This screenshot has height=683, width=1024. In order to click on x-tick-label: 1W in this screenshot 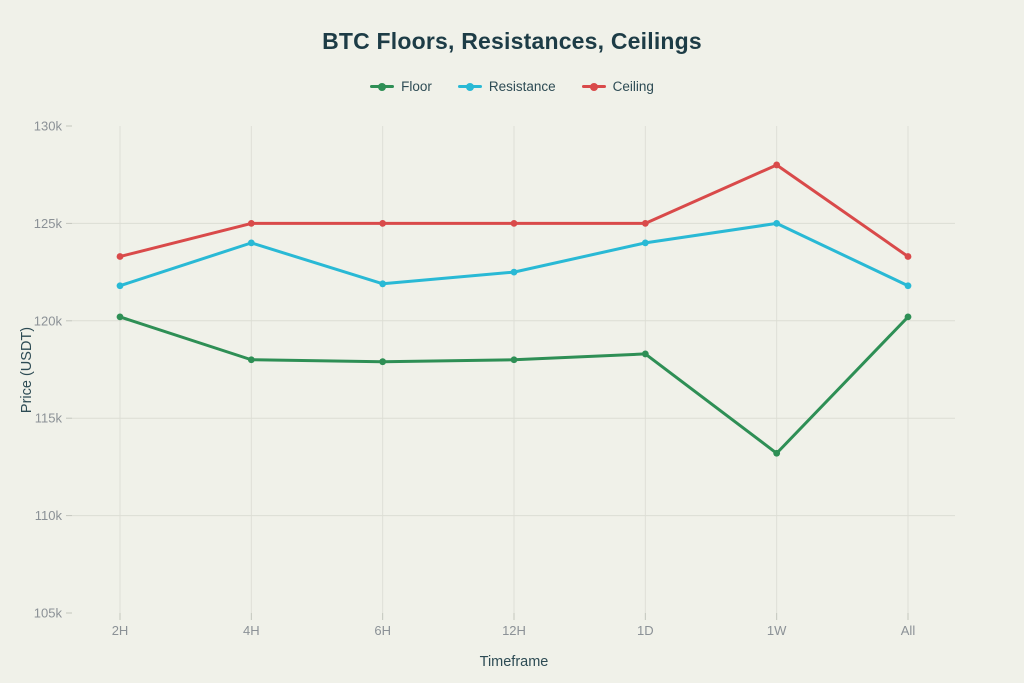, I will do `click(777, 630)`.